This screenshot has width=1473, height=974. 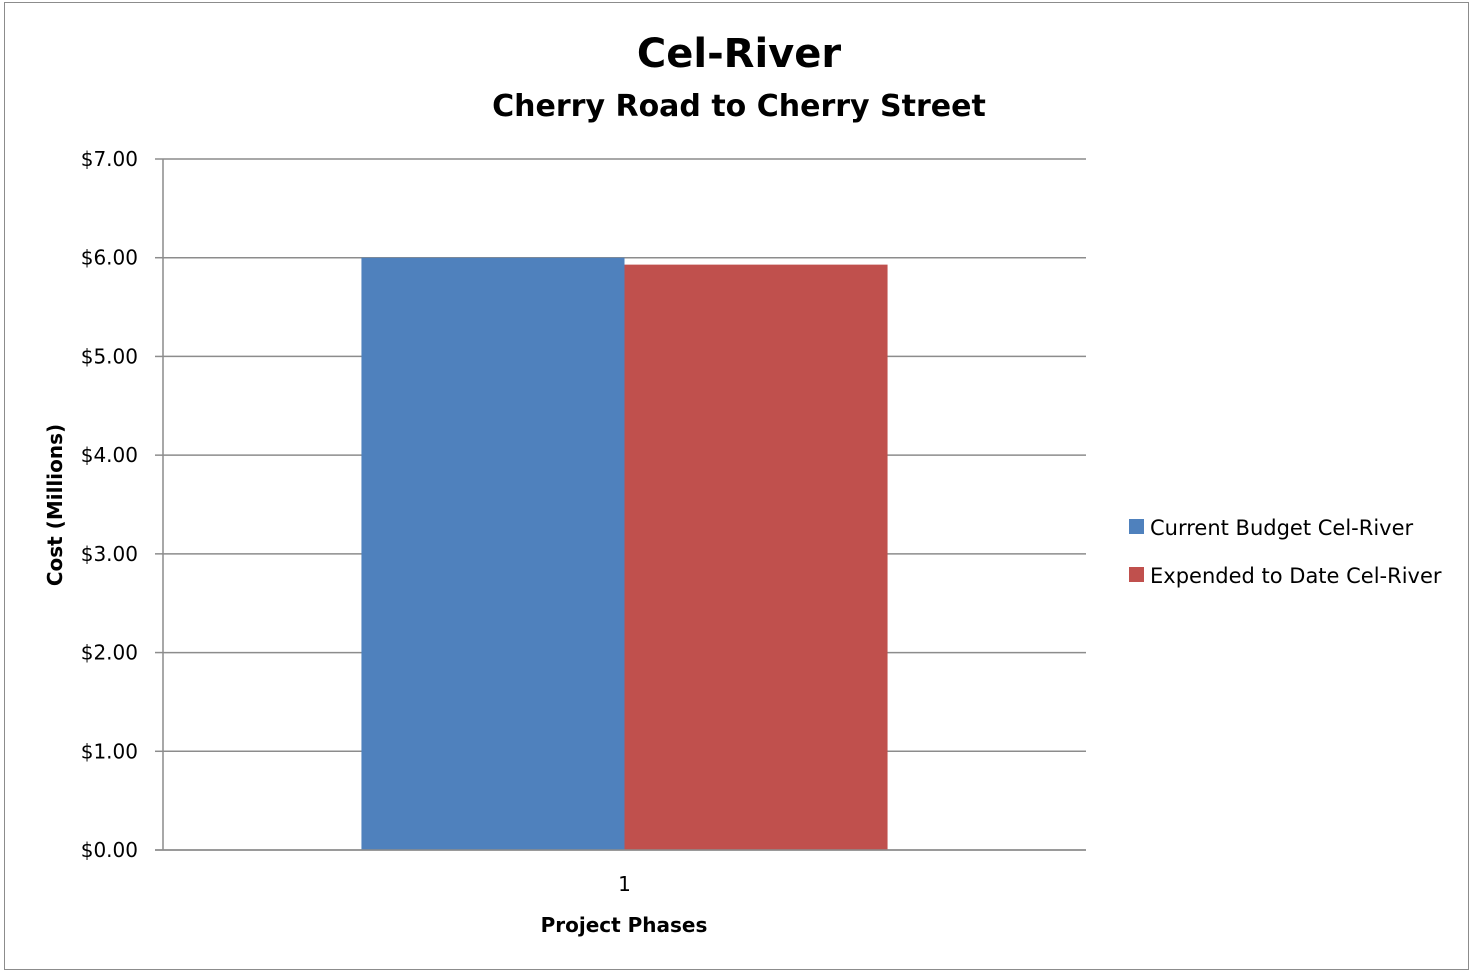 What do you see at coordinates (1282, 528) in the screenshot?
I see `legend-label: Current Budget Cel-River` at bounding box center [1282, 528].